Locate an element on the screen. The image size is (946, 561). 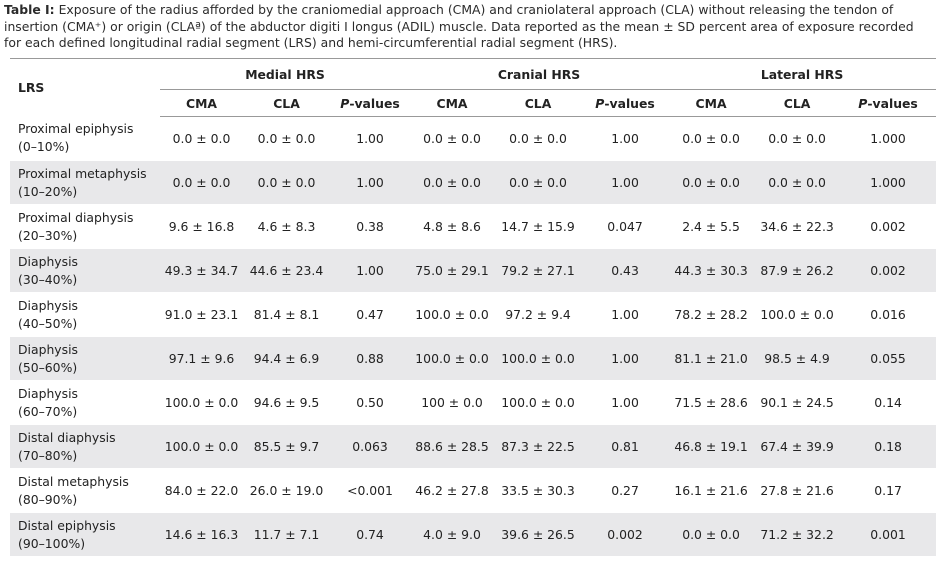
value-cell: 1.000 is located at coordinates (888, 138).